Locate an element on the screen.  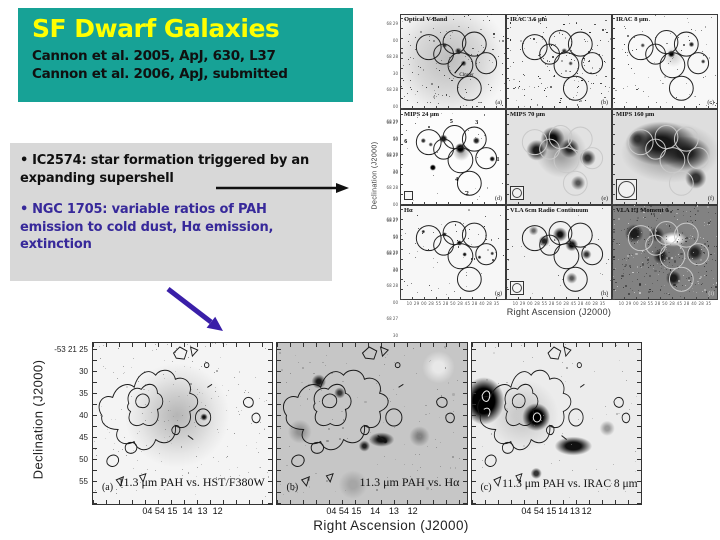
xtick-run: 10 29 00 28 55 28 50 28 45 28 40 28 35 is located at coordinates (665, 303).